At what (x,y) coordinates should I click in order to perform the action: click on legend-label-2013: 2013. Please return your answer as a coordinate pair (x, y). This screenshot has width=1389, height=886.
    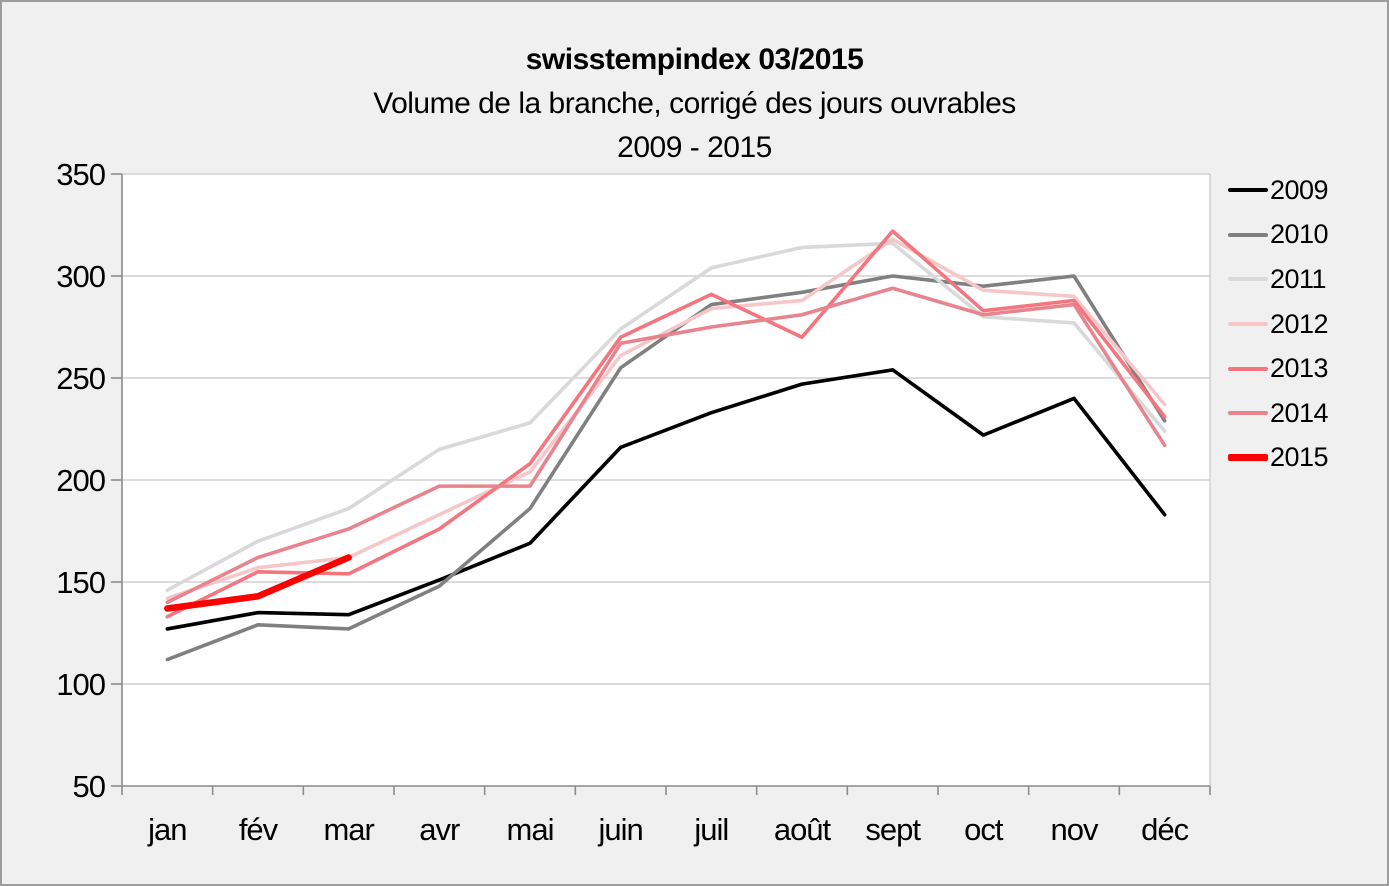
    Looking at the image, I should click on (1299, 368).